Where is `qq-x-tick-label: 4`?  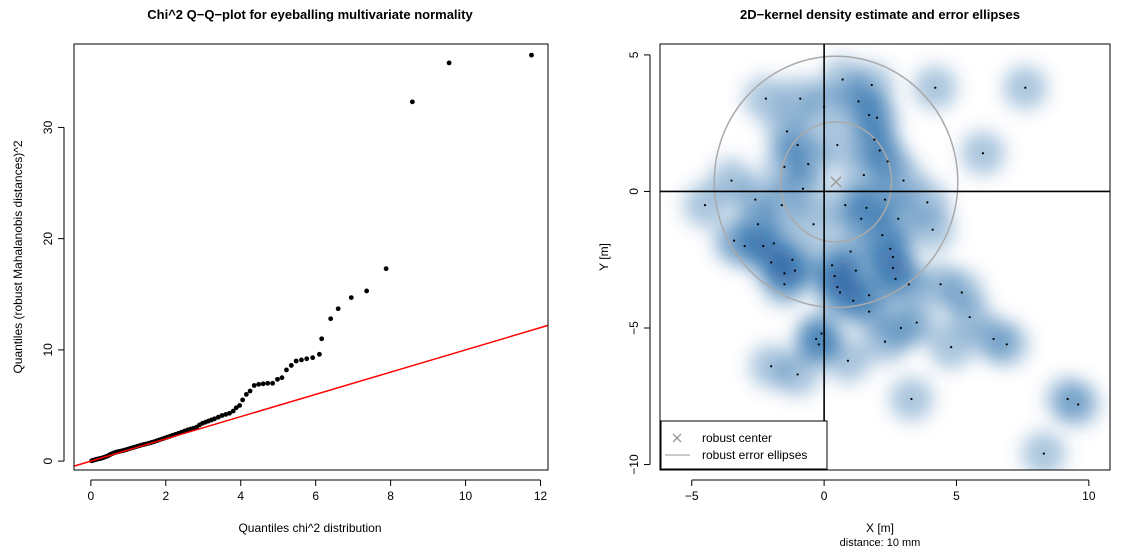 qq-x-tick-label: 4 is located at coordinates (240, 496).